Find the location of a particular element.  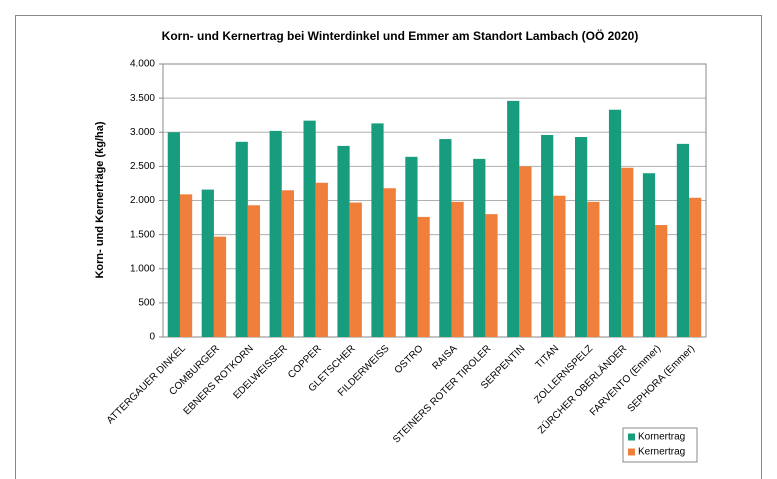

y-tick-label: 2.500 is located at coordinates (142, 166).